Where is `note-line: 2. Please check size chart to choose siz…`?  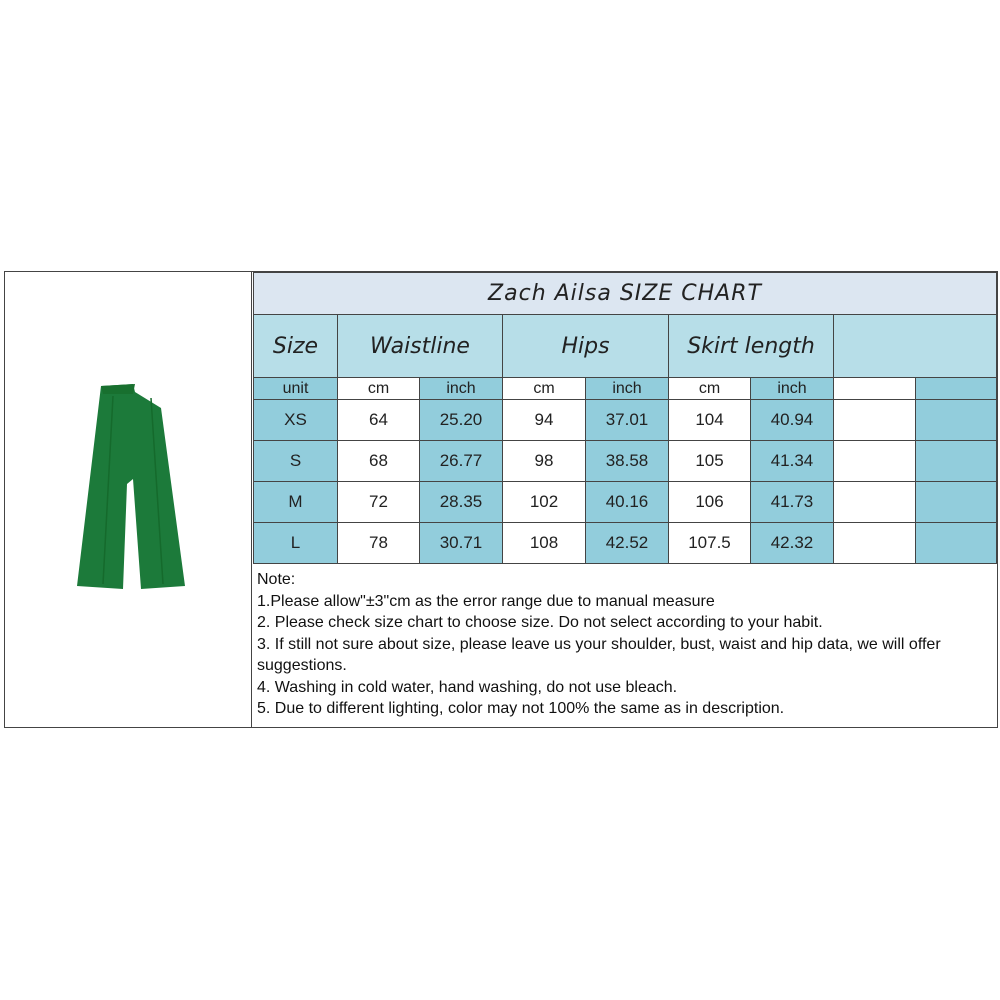
note-line: 2. Please check size chart to choose siz… is located at coordinates (540, 622).